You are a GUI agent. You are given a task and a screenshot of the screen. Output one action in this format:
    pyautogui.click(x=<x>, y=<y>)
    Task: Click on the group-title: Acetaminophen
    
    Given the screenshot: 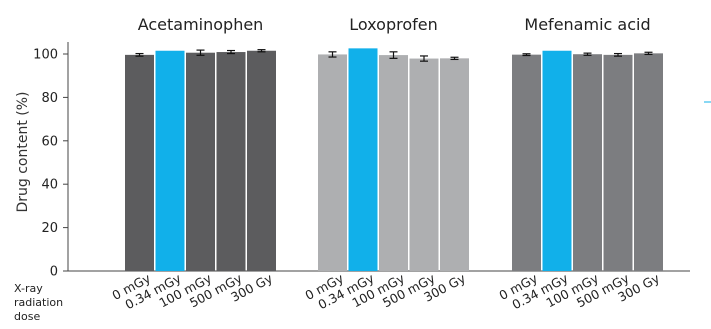 What is the action you would take?
    pyautogui.click(x=201, y=24)
    